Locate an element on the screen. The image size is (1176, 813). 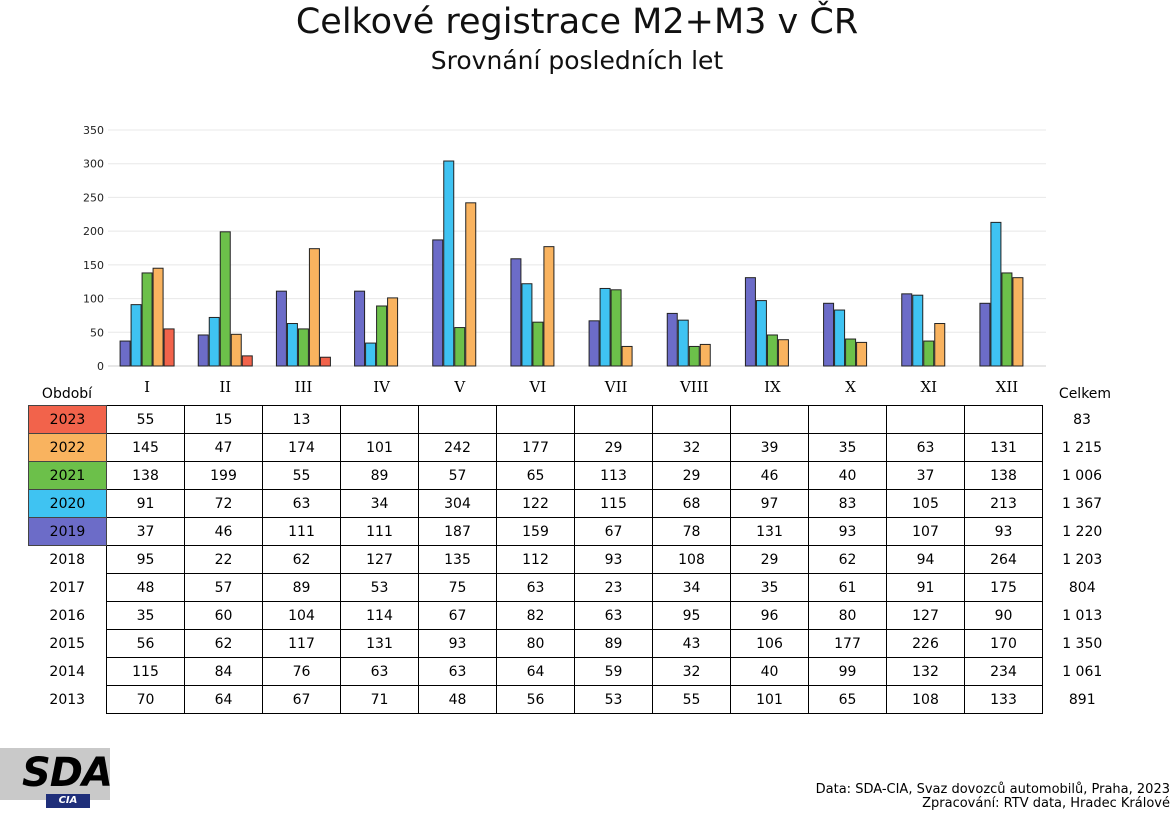
table-cell: 170 is located at coordinates (1003, 643).